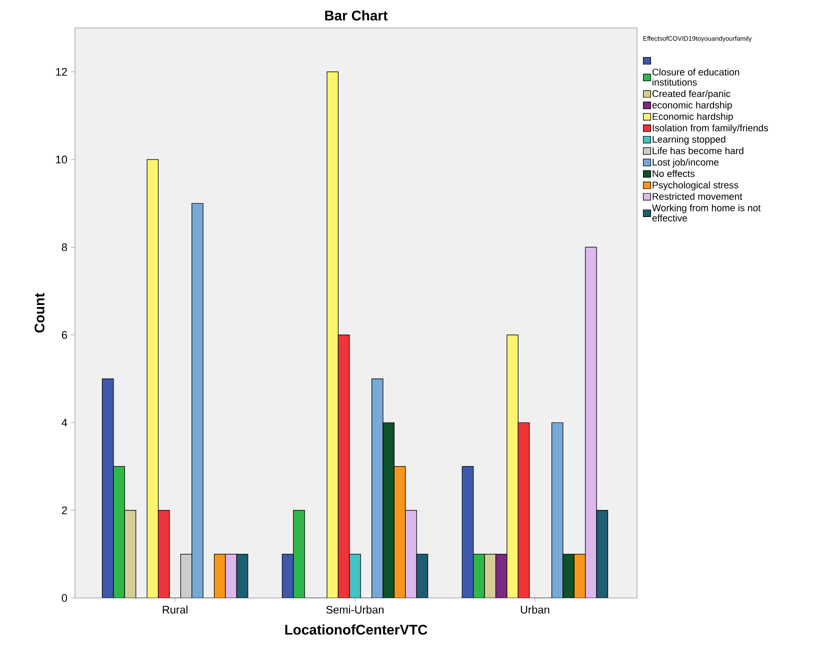 This screenshot has width=840, height=661. Describe the element at coordinates (697, 196) in the screenshot. I see `legend-label: Restricted movement` at that location.